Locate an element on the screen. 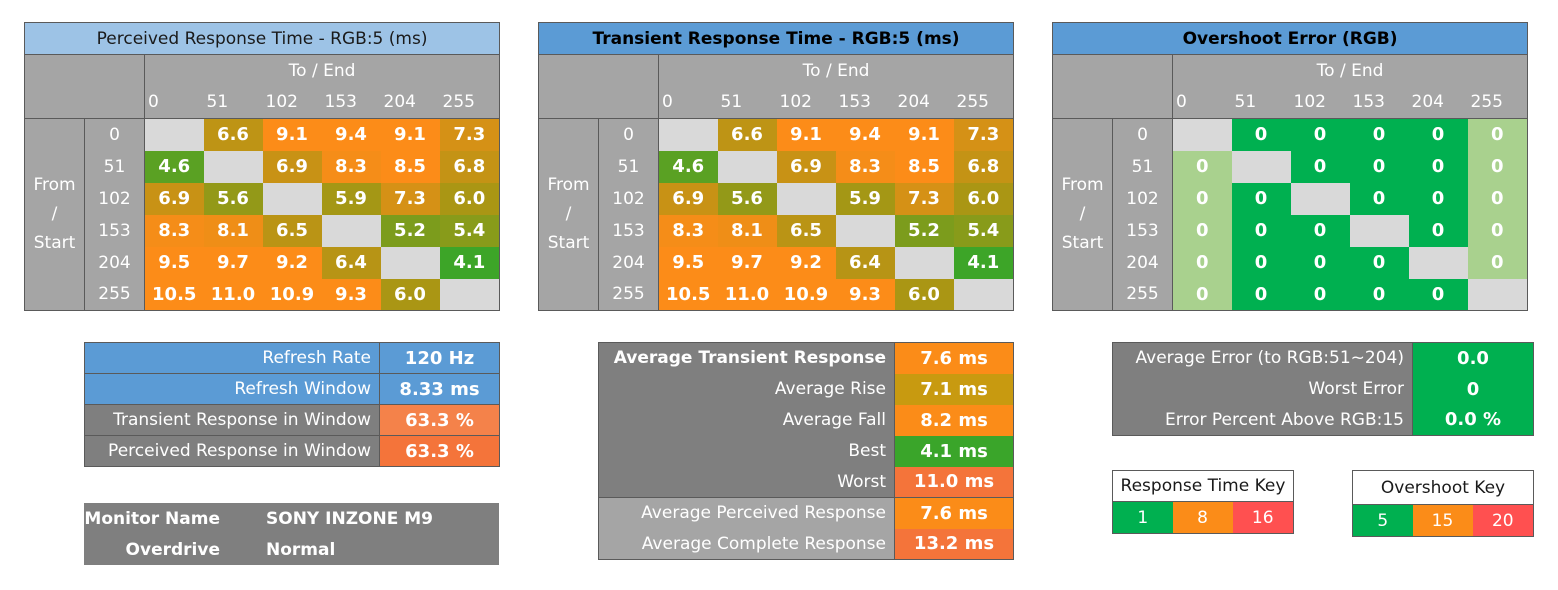 The image size is (1558, 590). heatmap-cell: 4.1 is located at coordinates (469, 262).